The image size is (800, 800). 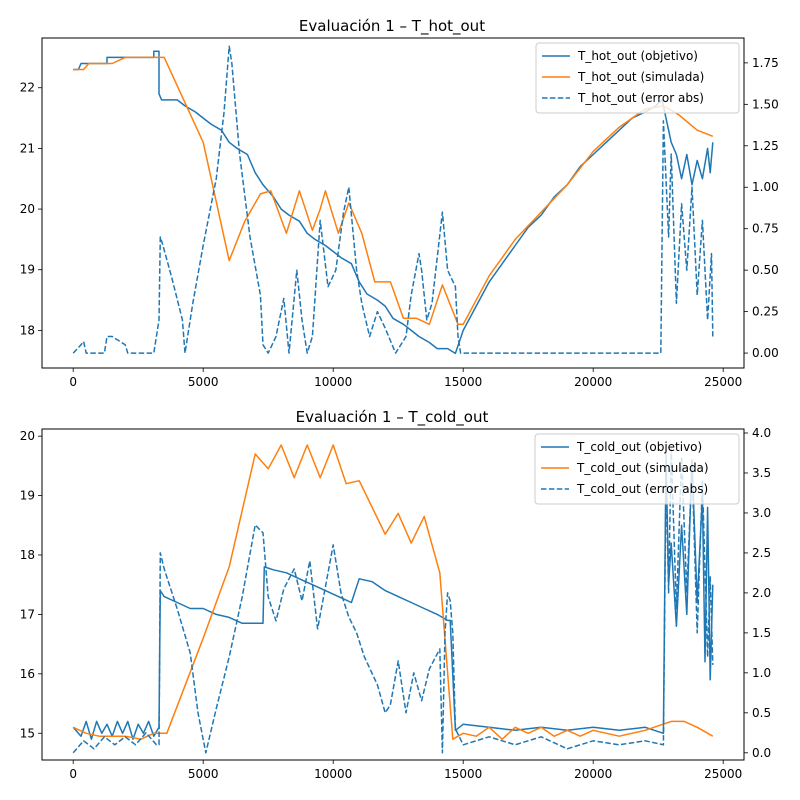 I want to click on chart-title: Evaluación 1 – T_hot_out, so click(x=392, y=26).